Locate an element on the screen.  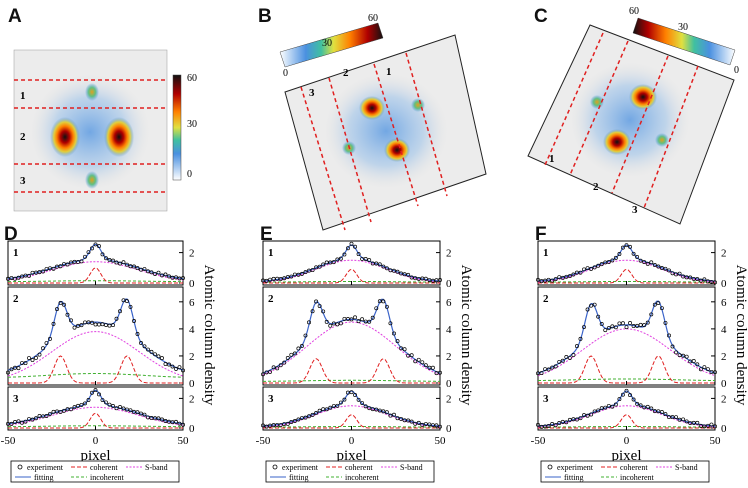
x-axis-label: pixel is located at coordinates (352, 456).